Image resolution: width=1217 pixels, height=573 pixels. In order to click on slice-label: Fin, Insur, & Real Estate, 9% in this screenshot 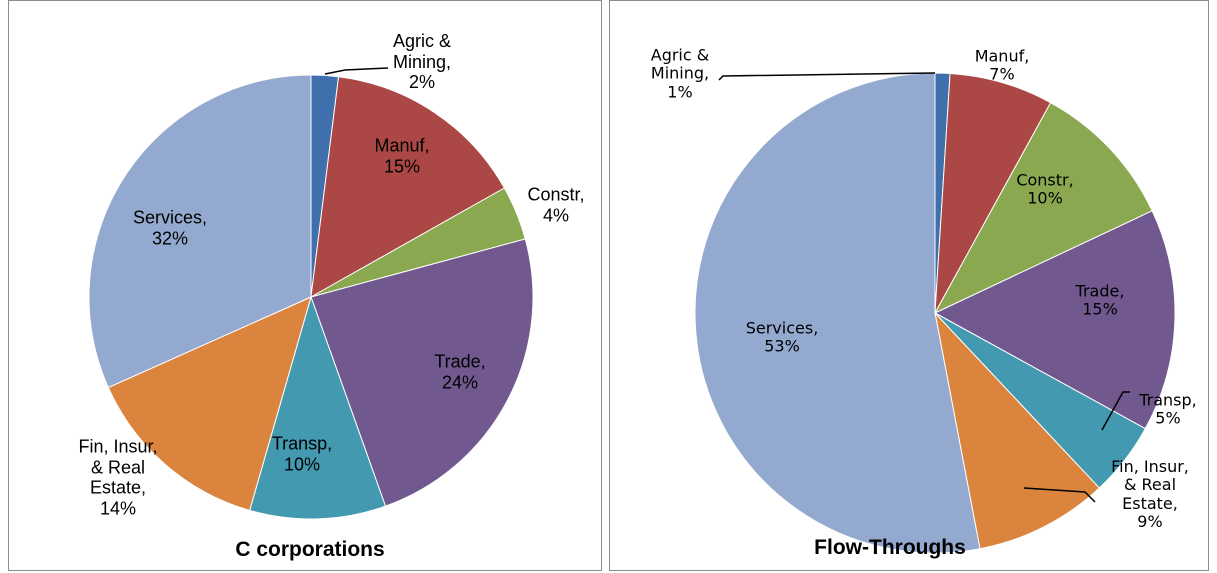, I will do `click(1150, 494)`.